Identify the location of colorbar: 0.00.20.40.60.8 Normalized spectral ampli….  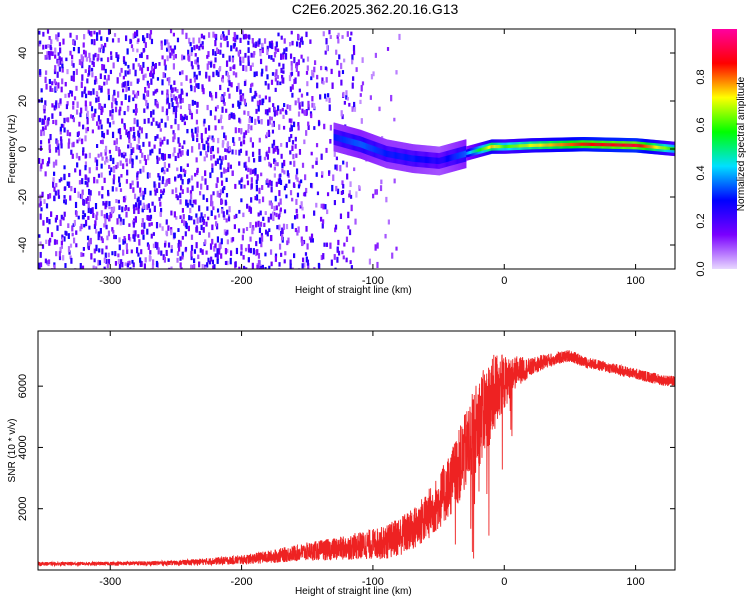
(721, 153).